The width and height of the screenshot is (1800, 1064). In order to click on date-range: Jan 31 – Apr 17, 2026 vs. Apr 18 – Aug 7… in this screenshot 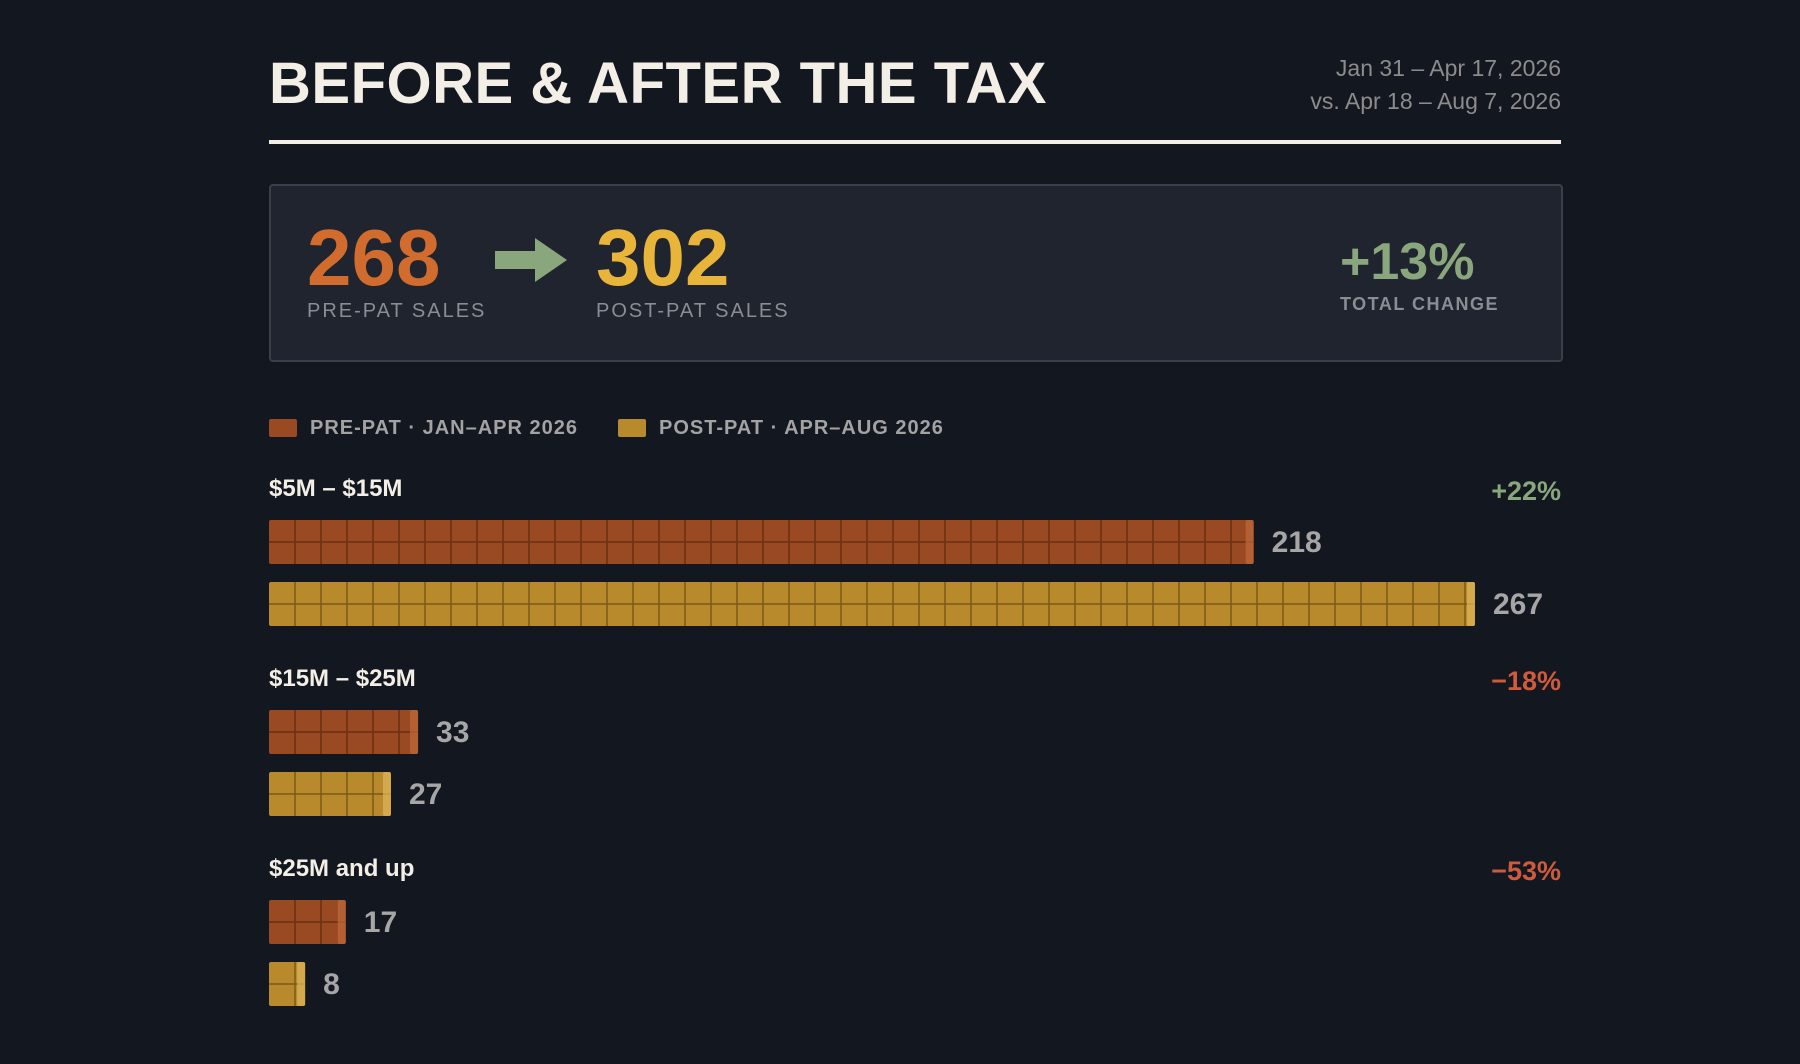, I will do `click(1435, 85)`.